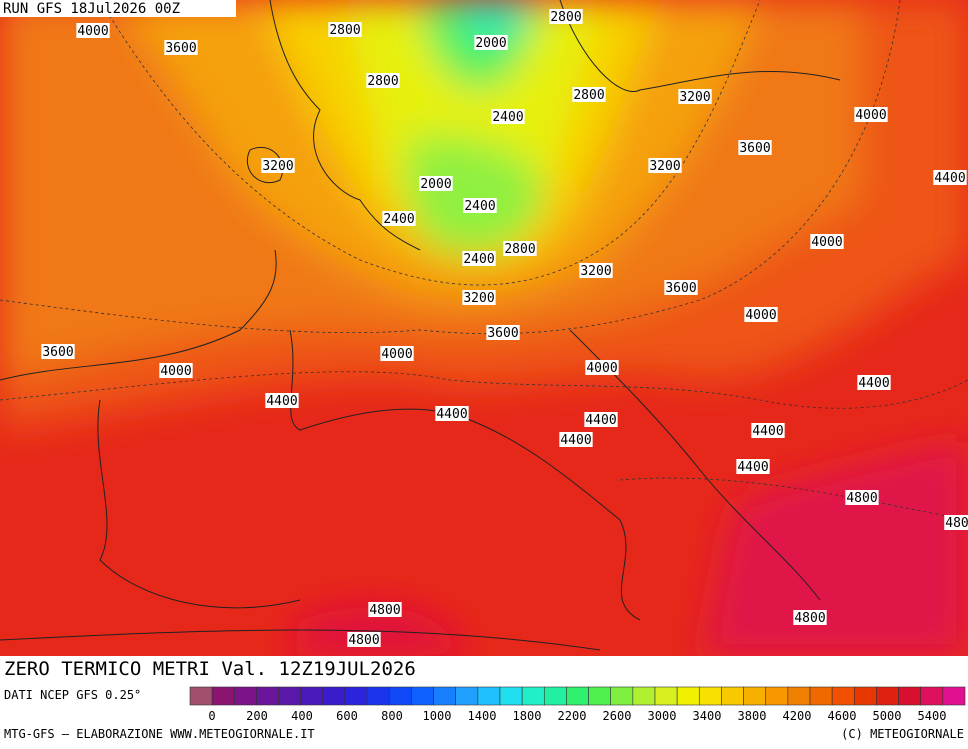 The image size is (968, 749). I want to click on contour-label-text: 2000, so click(490, 43).